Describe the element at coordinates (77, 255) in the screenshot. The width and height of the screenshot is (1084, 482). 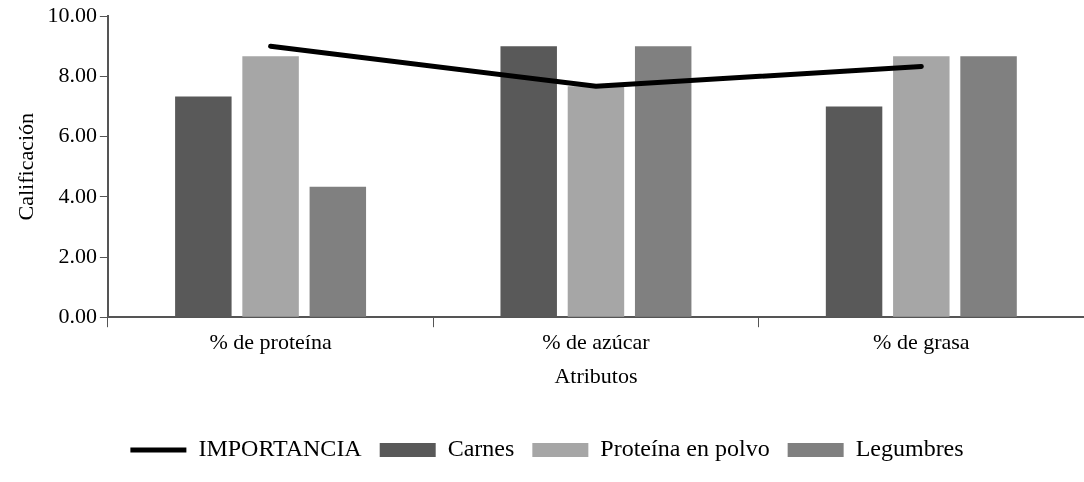
I see `y-tick-label: 2.00` at that location.